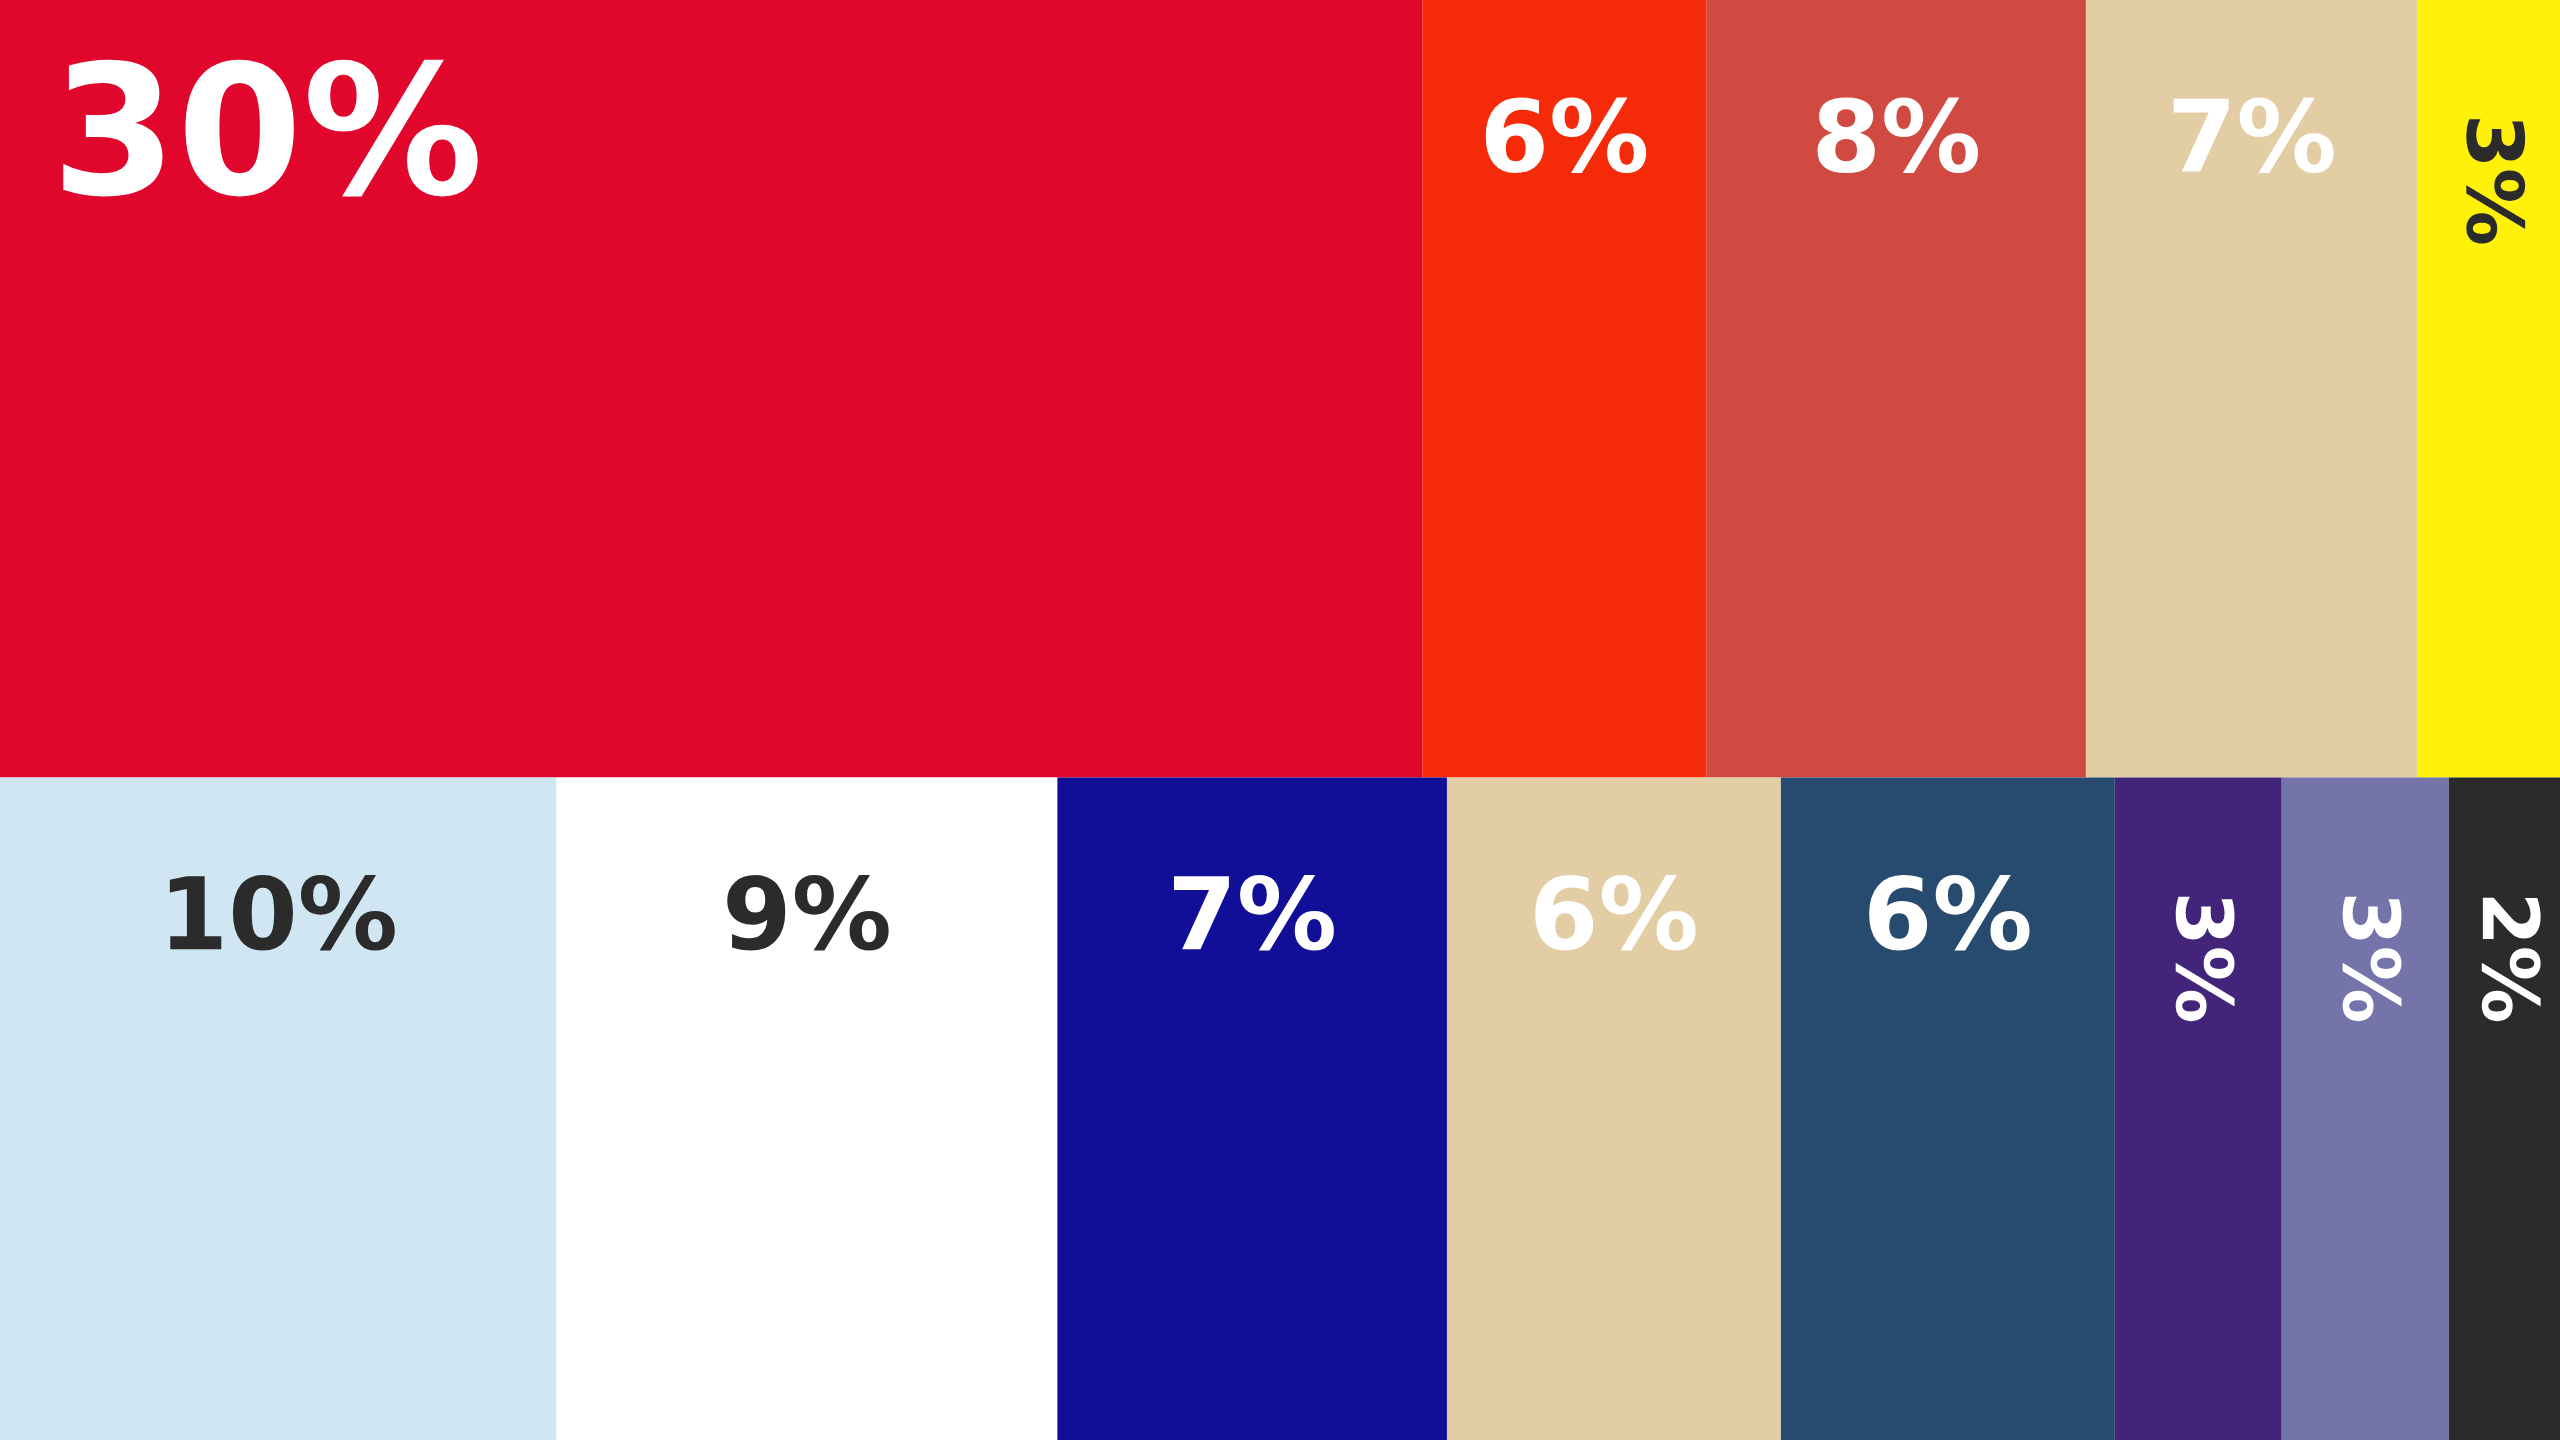 Image resolution: width=2560 pixels, height=1440 pixels. I want to click on data-label: 9%, so click(808, 912).